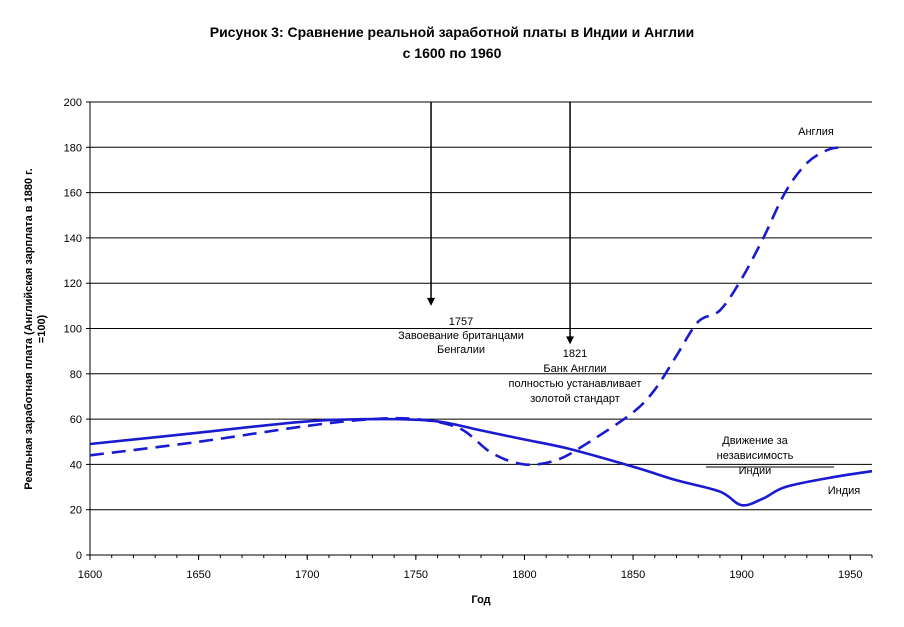 The image size is (904, 627). I want to click on x-tick-label-1850: 1850, so click(633, 575).